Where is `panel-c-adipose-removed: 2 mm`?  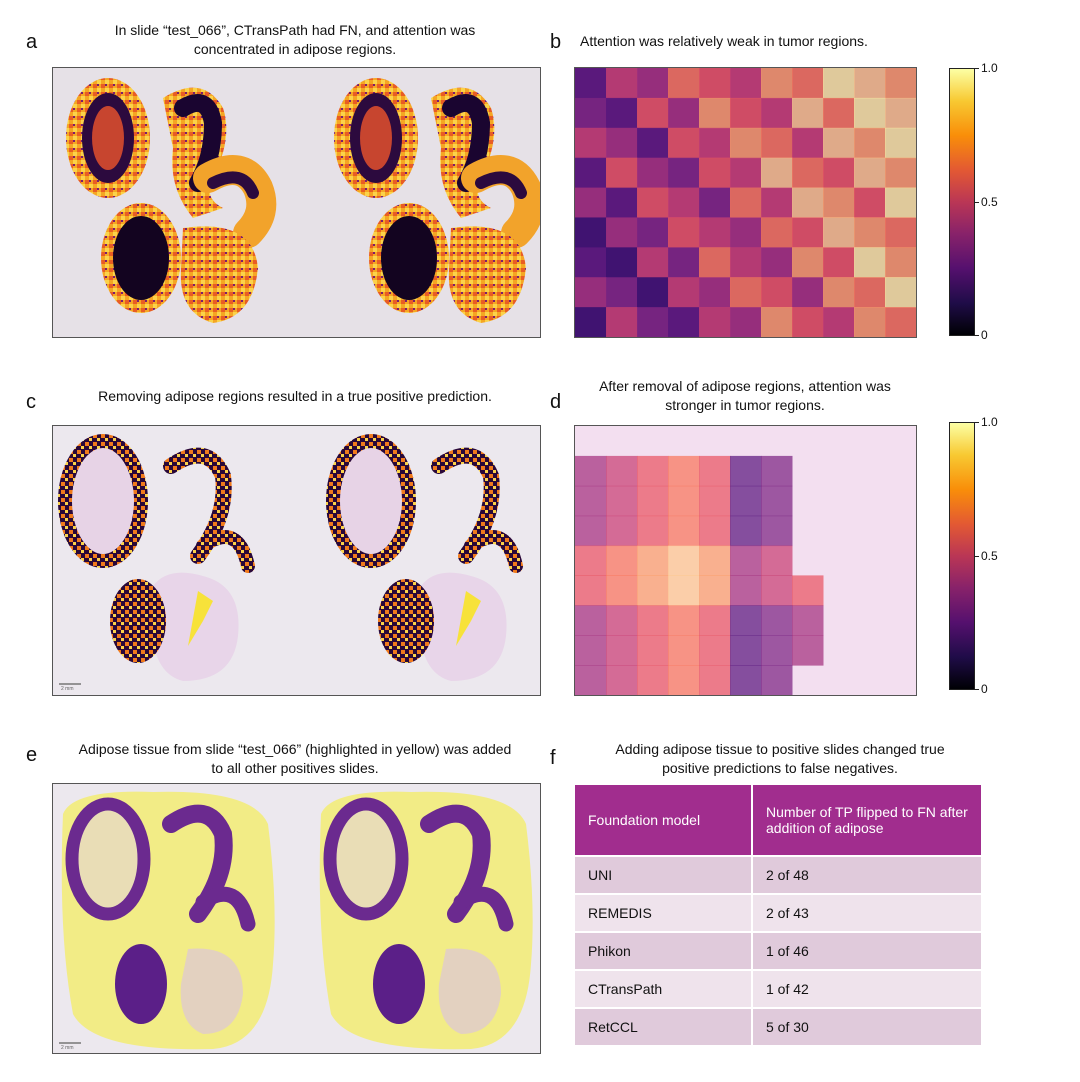
panel-c-adipose-removed: 2 mm is located at coordinates (296, 560).